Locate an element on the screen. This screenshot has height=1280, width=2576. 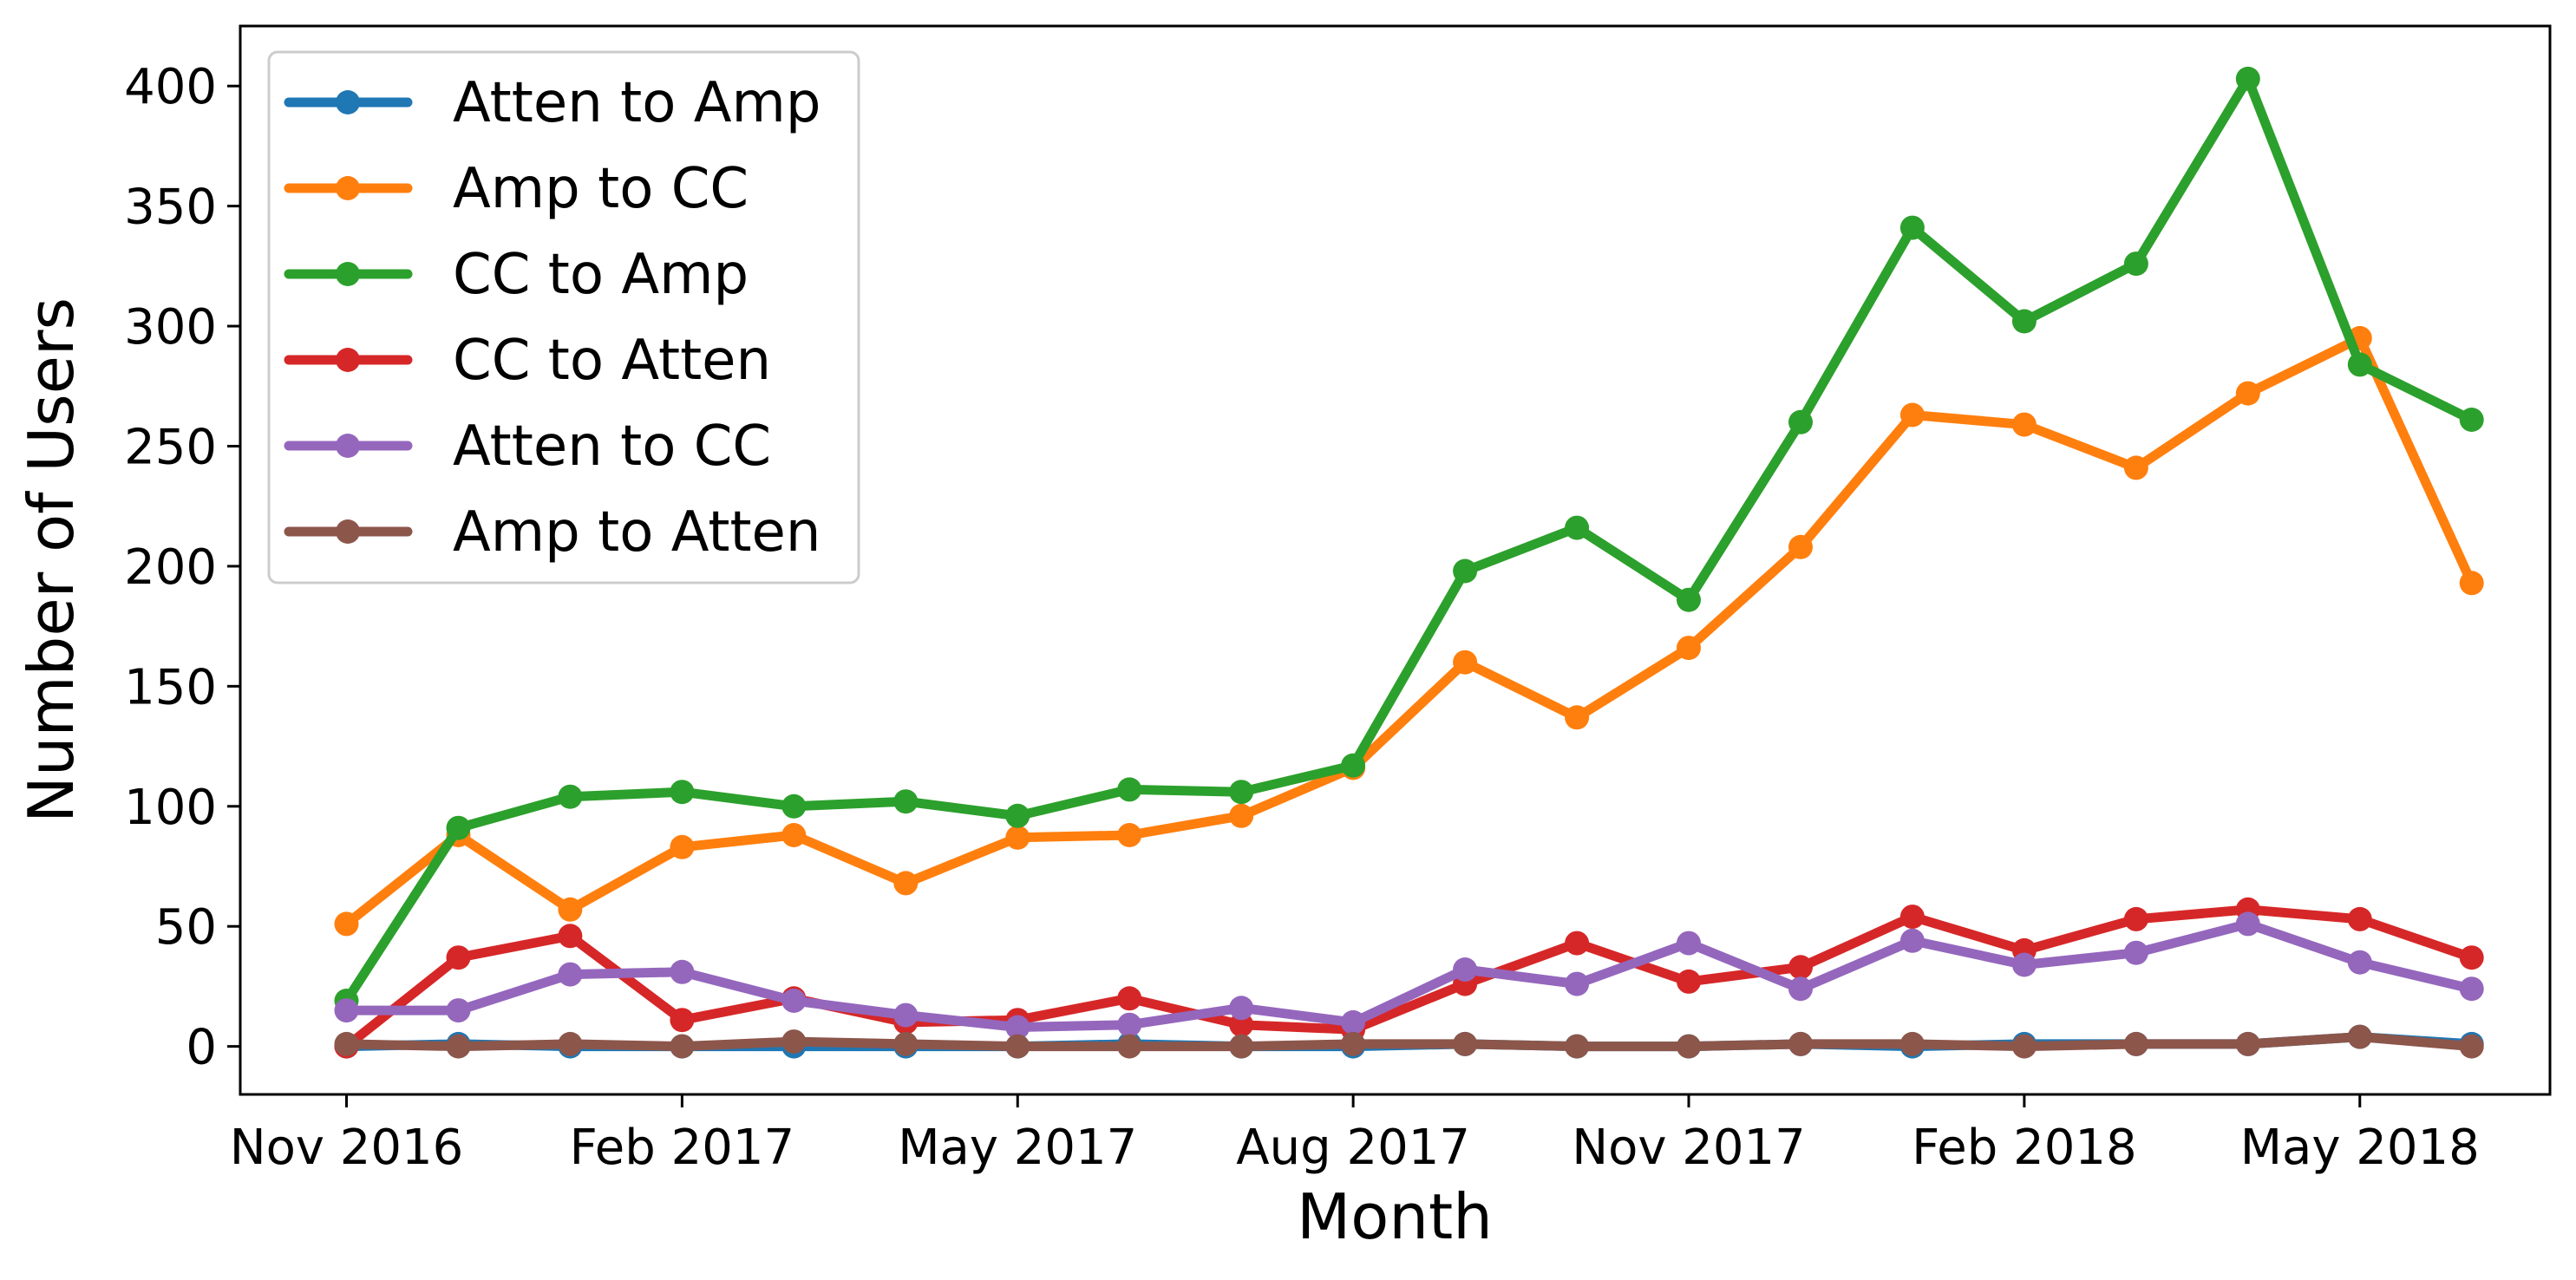
legend-label: Amp to CC is located at coordinates (601, 189).